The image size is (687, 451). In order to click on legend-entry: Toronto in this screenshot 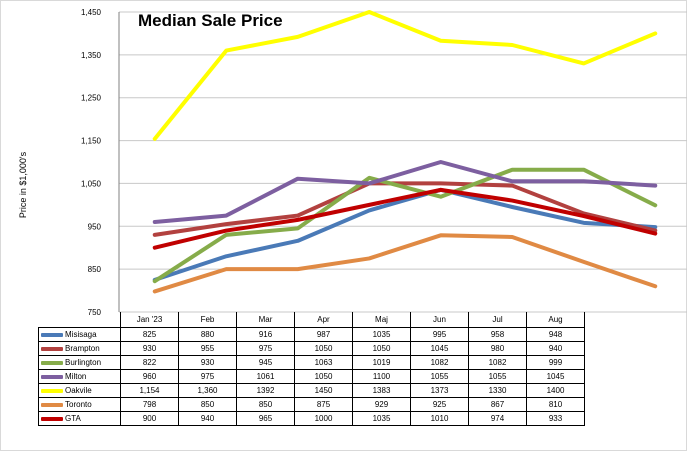, I will do `click(79, 404)`.